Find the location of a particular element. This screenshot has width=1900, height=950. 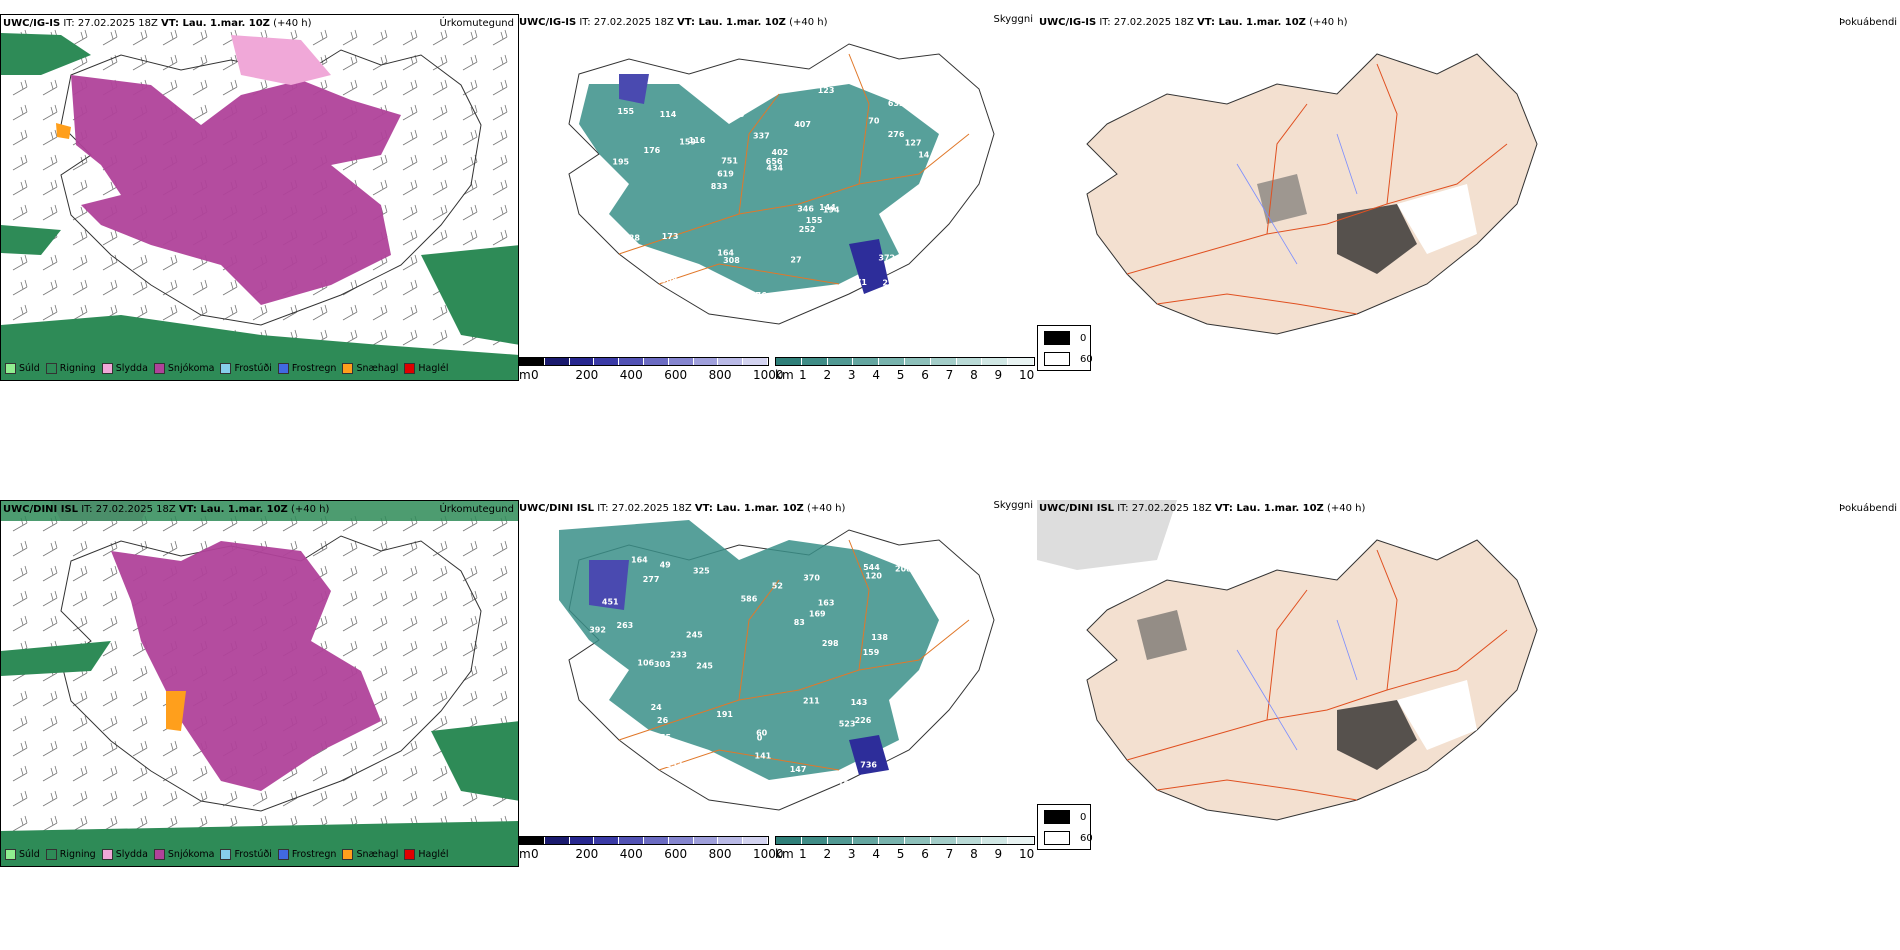

visibility-value: 125 is located at coordinates (913, 718).